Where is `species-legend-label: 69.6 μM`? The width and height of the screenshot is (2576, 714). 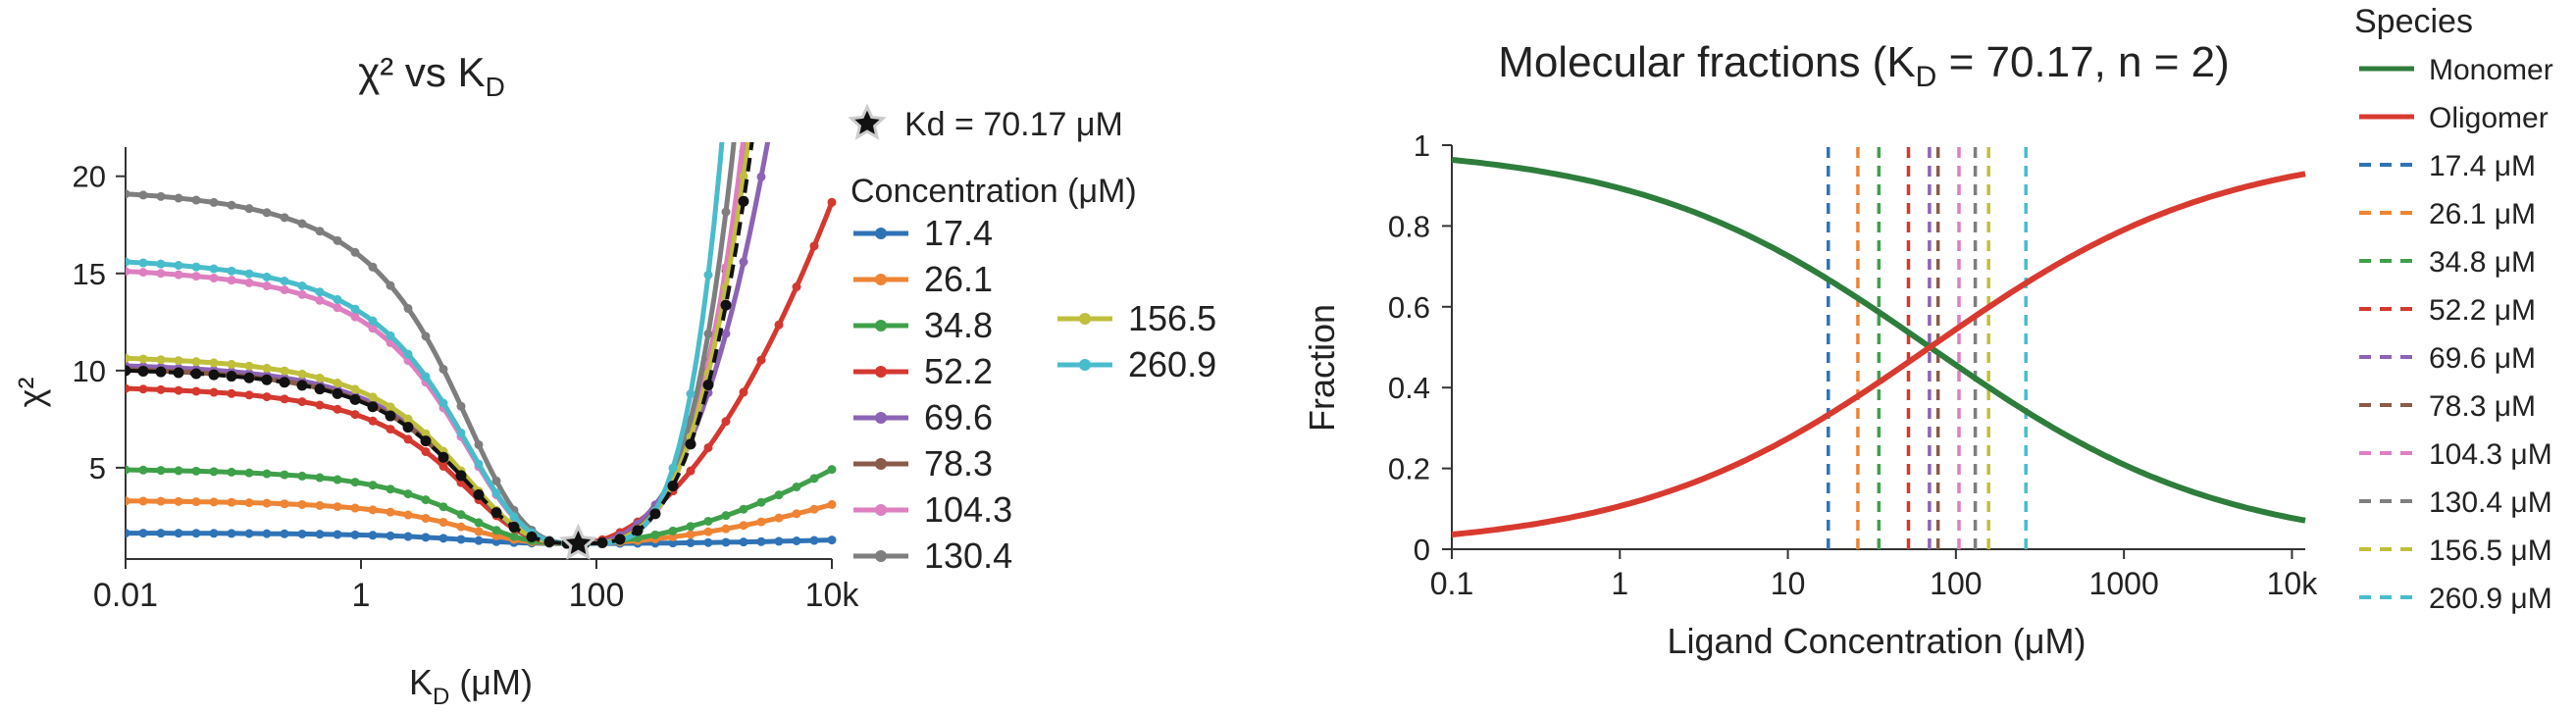 species-legend-label: 69.6 μM is located at coordinates (2482, 358).